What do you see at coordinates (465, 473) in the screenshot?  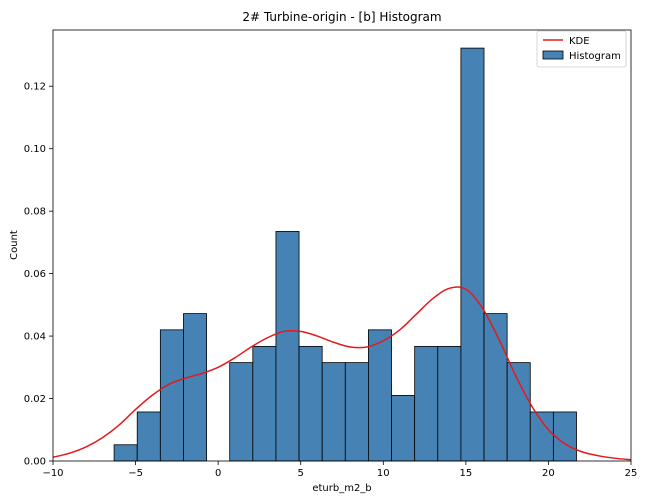 I see `x-tick-label: 15` at bounding box center [465, 473].